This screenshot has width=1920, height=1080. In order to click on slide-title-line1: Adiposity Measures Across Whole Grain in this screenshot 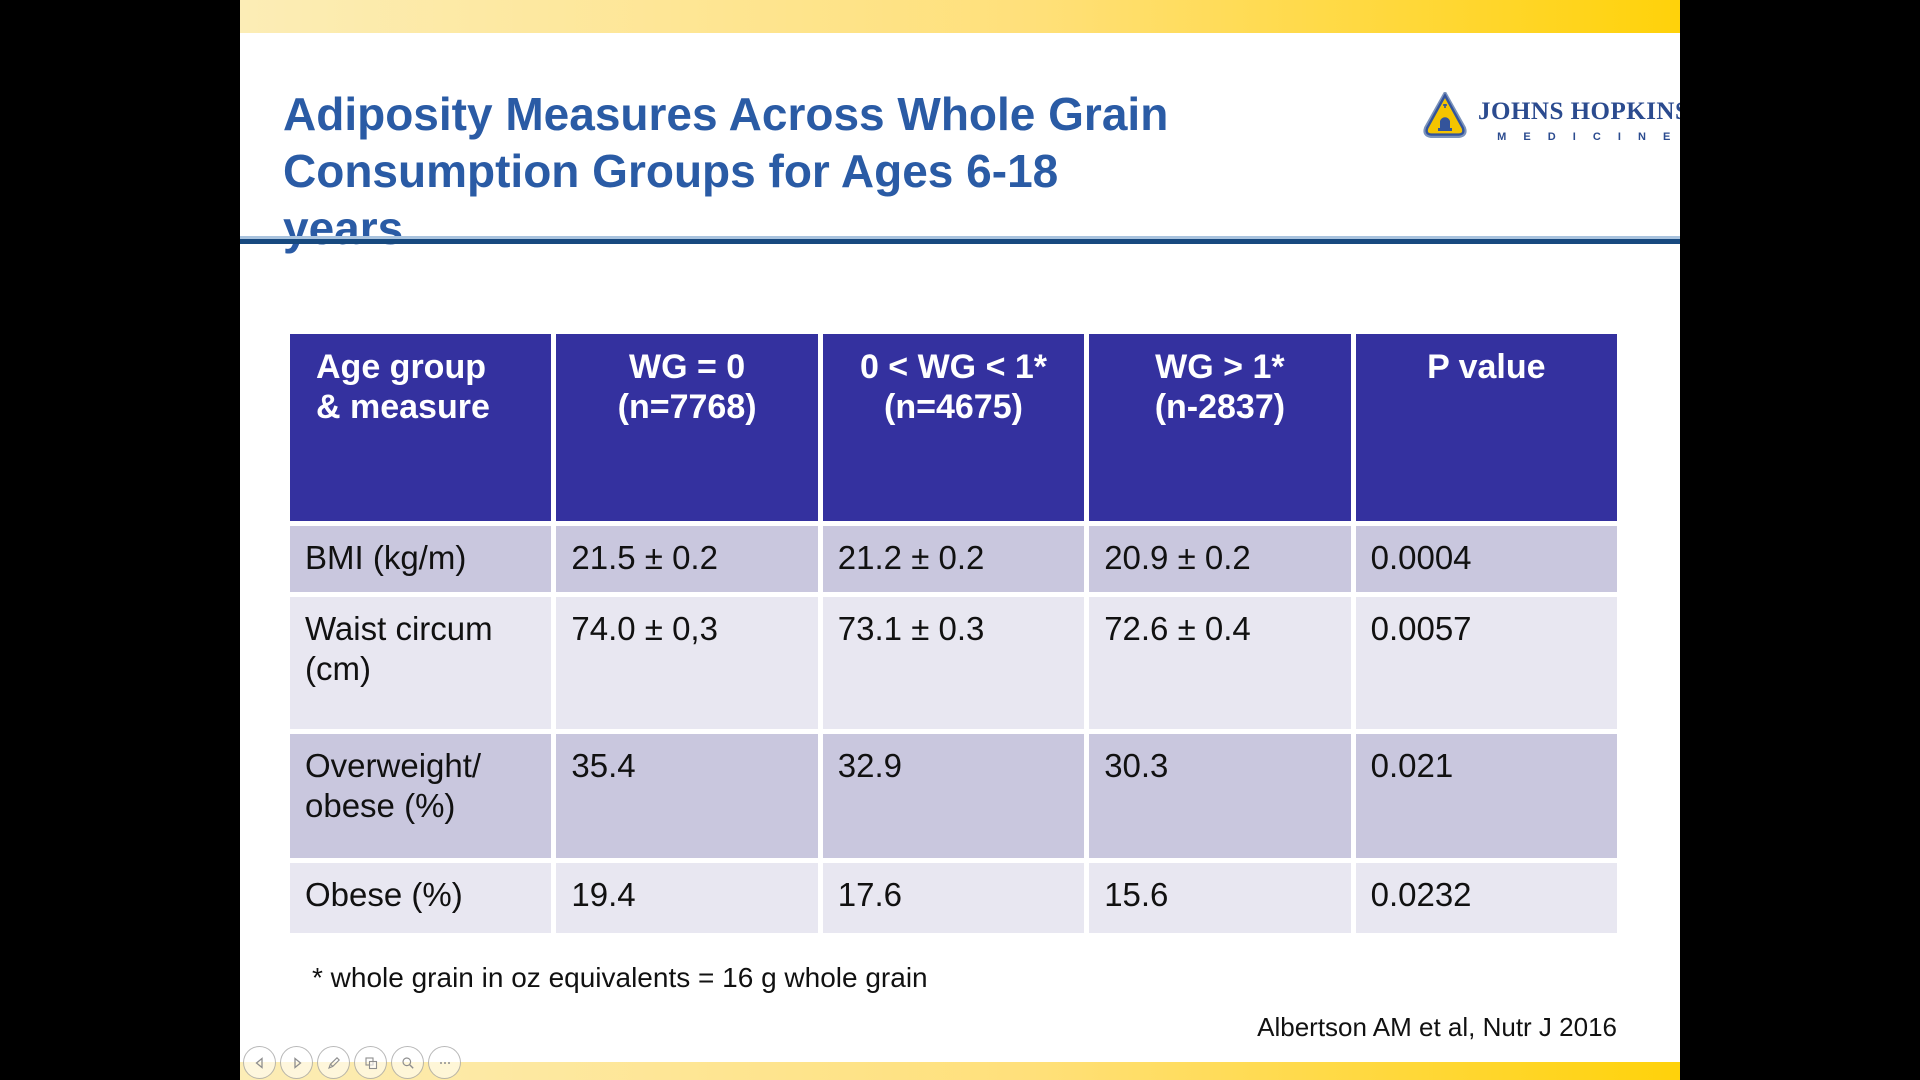, I will do `click(726, 114)`.